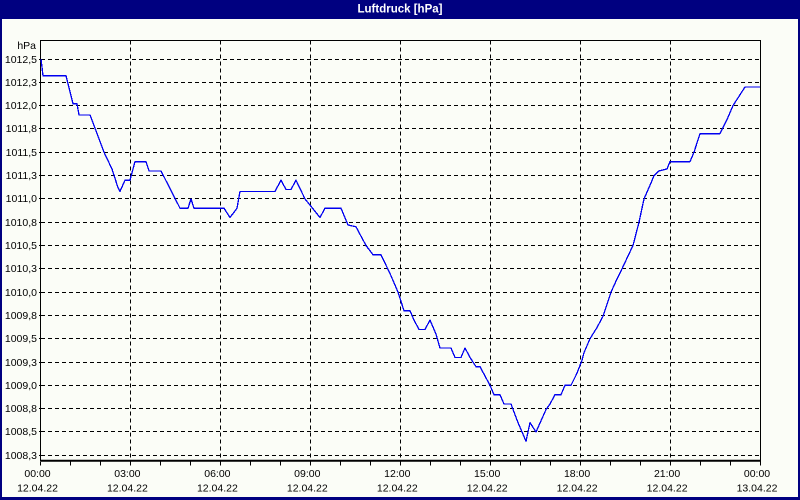 This screenshot has height=500, width=800. Describe the element at coordinates (127, 474) in the screenshot. I see `svg-text: 03:00` at that location.